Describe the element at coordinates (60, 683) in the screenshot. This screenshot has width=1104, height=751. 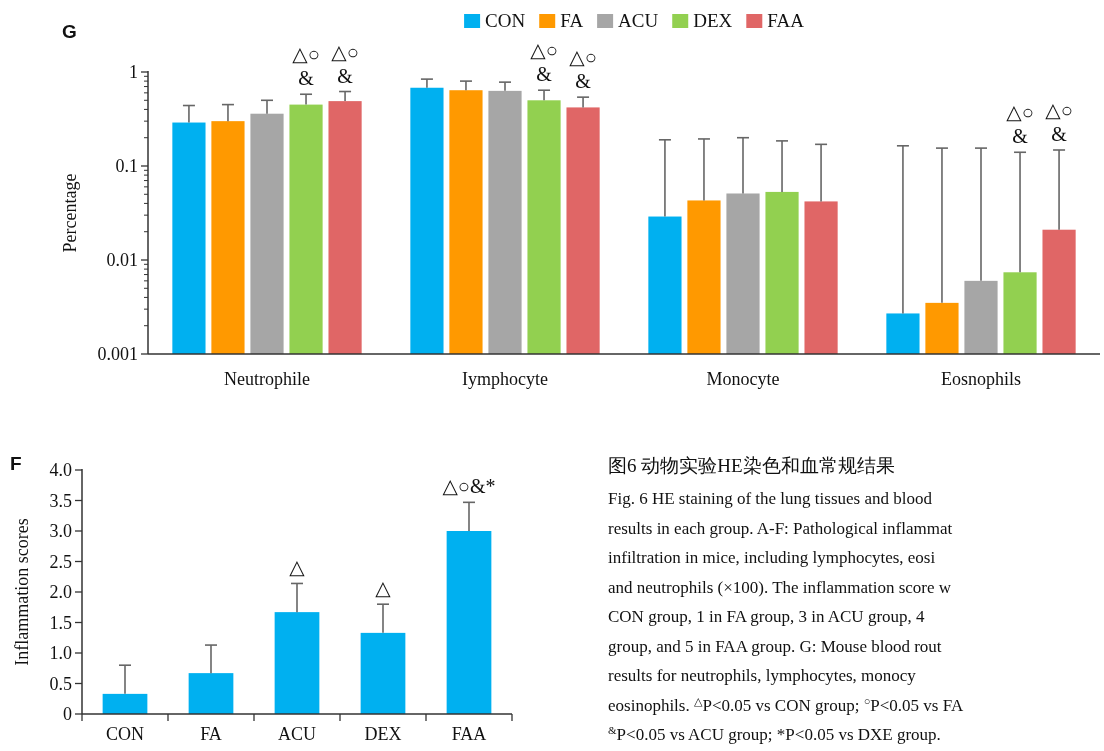
I see `y-tick-label: 0.5` at that location.